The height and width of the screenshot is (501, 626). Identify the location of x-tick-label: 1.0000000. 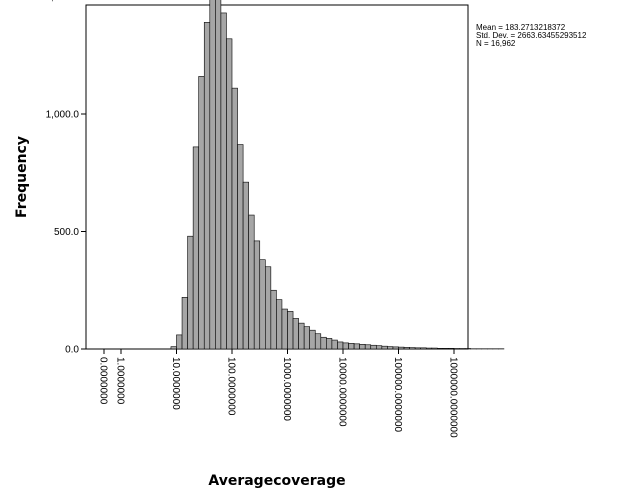
(120, 381).